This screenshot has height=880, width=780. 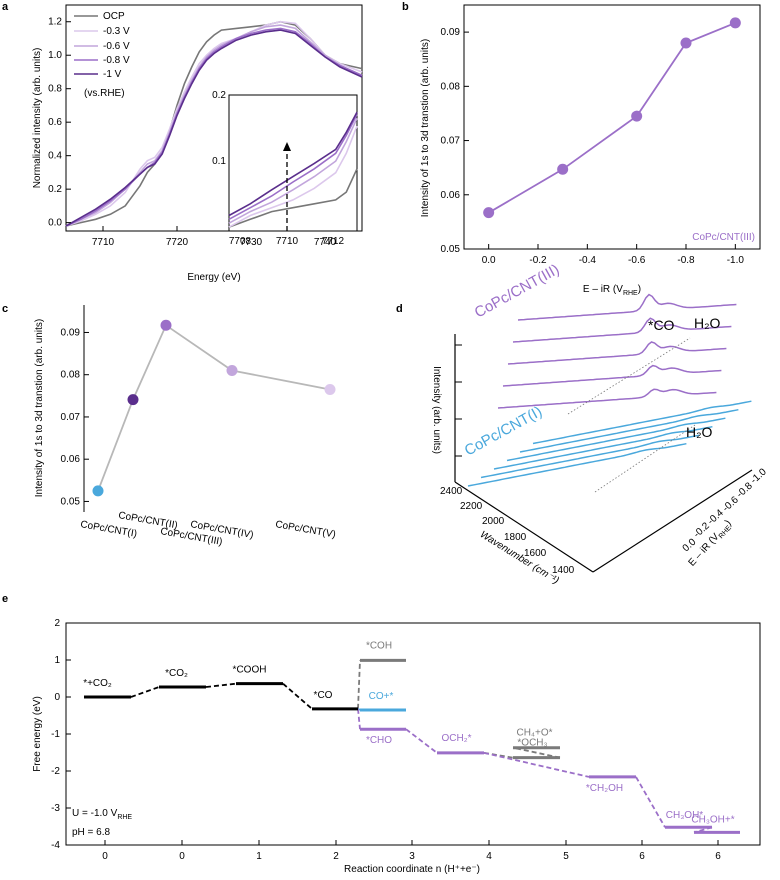 What do you see at coordinates (71, 459) in the screenshot?
I see `c-ytick-label-1: 0.06` at bounding box center [71, 459].